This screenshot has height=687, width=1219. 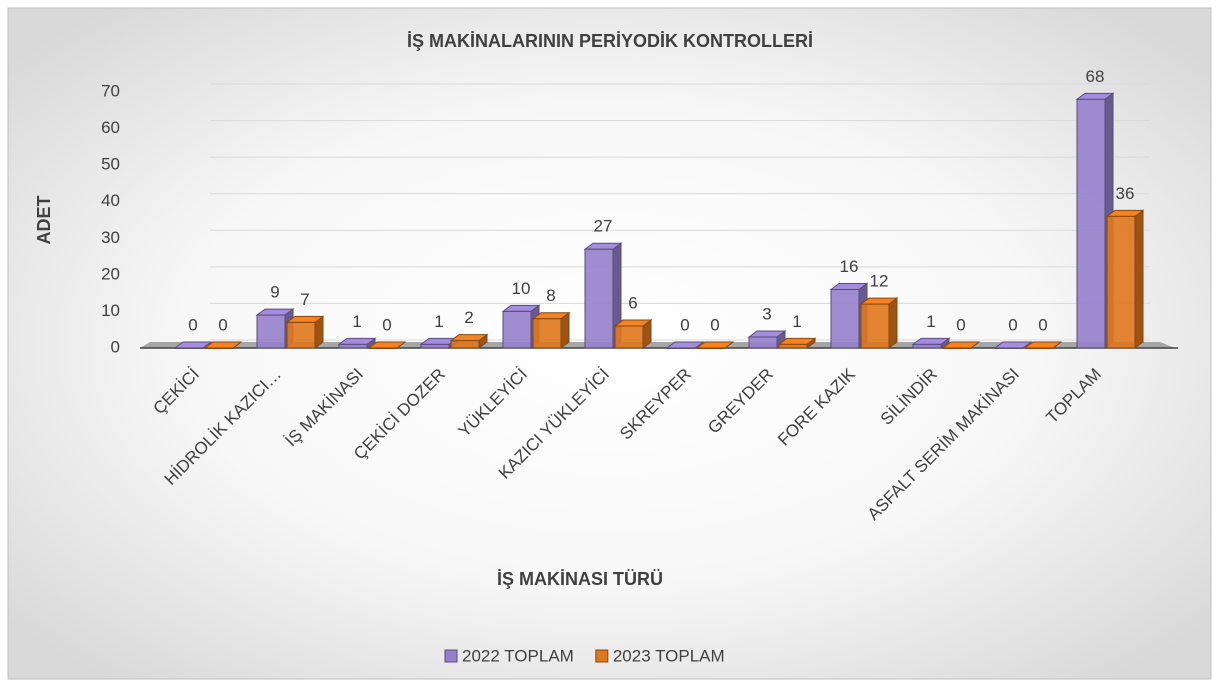 I want to click on data-label: 2, so click(x=468, y=317).